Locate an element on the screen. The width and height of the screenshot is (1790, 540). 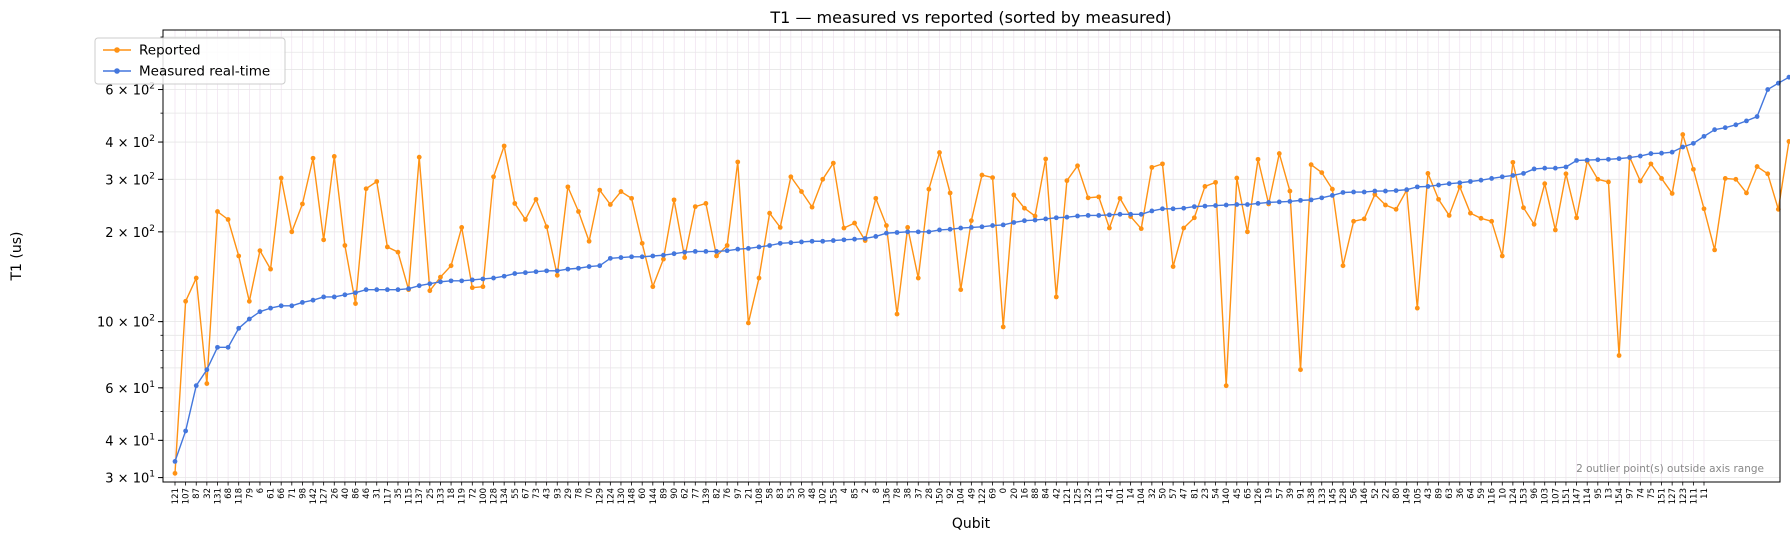
y-tick-label: 4 × 102 is located at coordinates (130, 142).